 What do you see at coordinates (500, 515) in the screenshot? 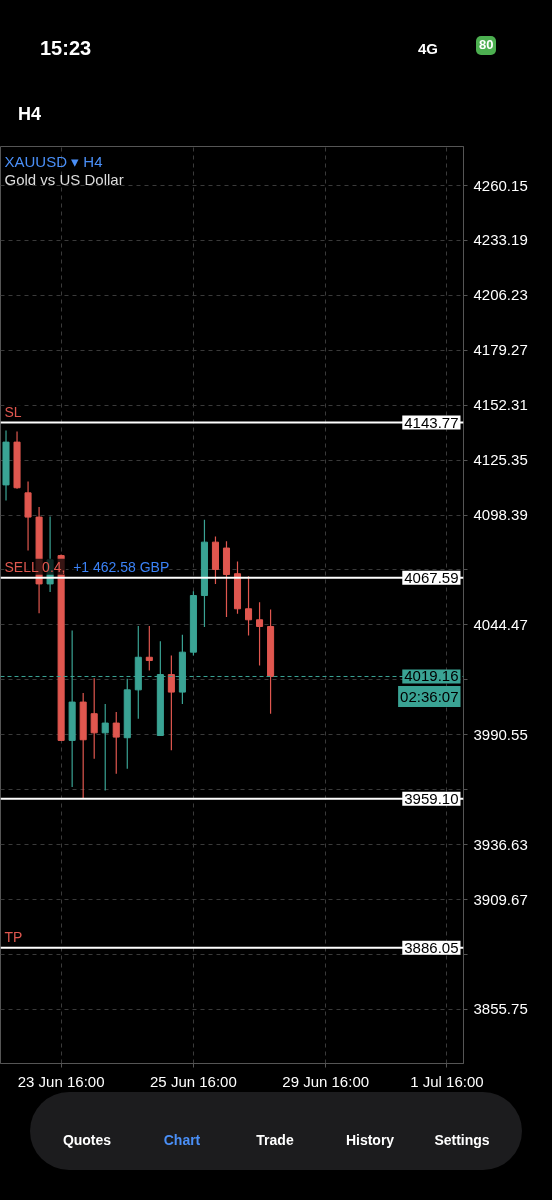
I see `y-tick-label: 4098.39` at bounding box center [500, 515].